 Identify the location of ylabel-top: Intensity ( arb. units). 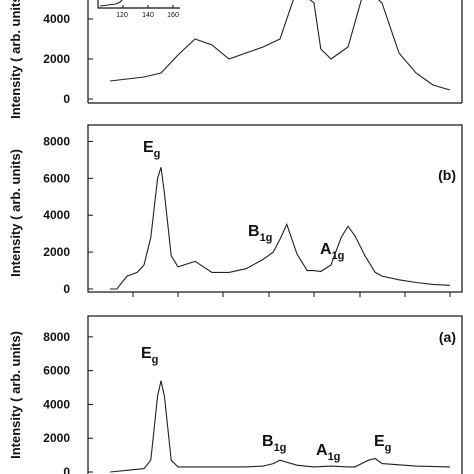
(15, 59).